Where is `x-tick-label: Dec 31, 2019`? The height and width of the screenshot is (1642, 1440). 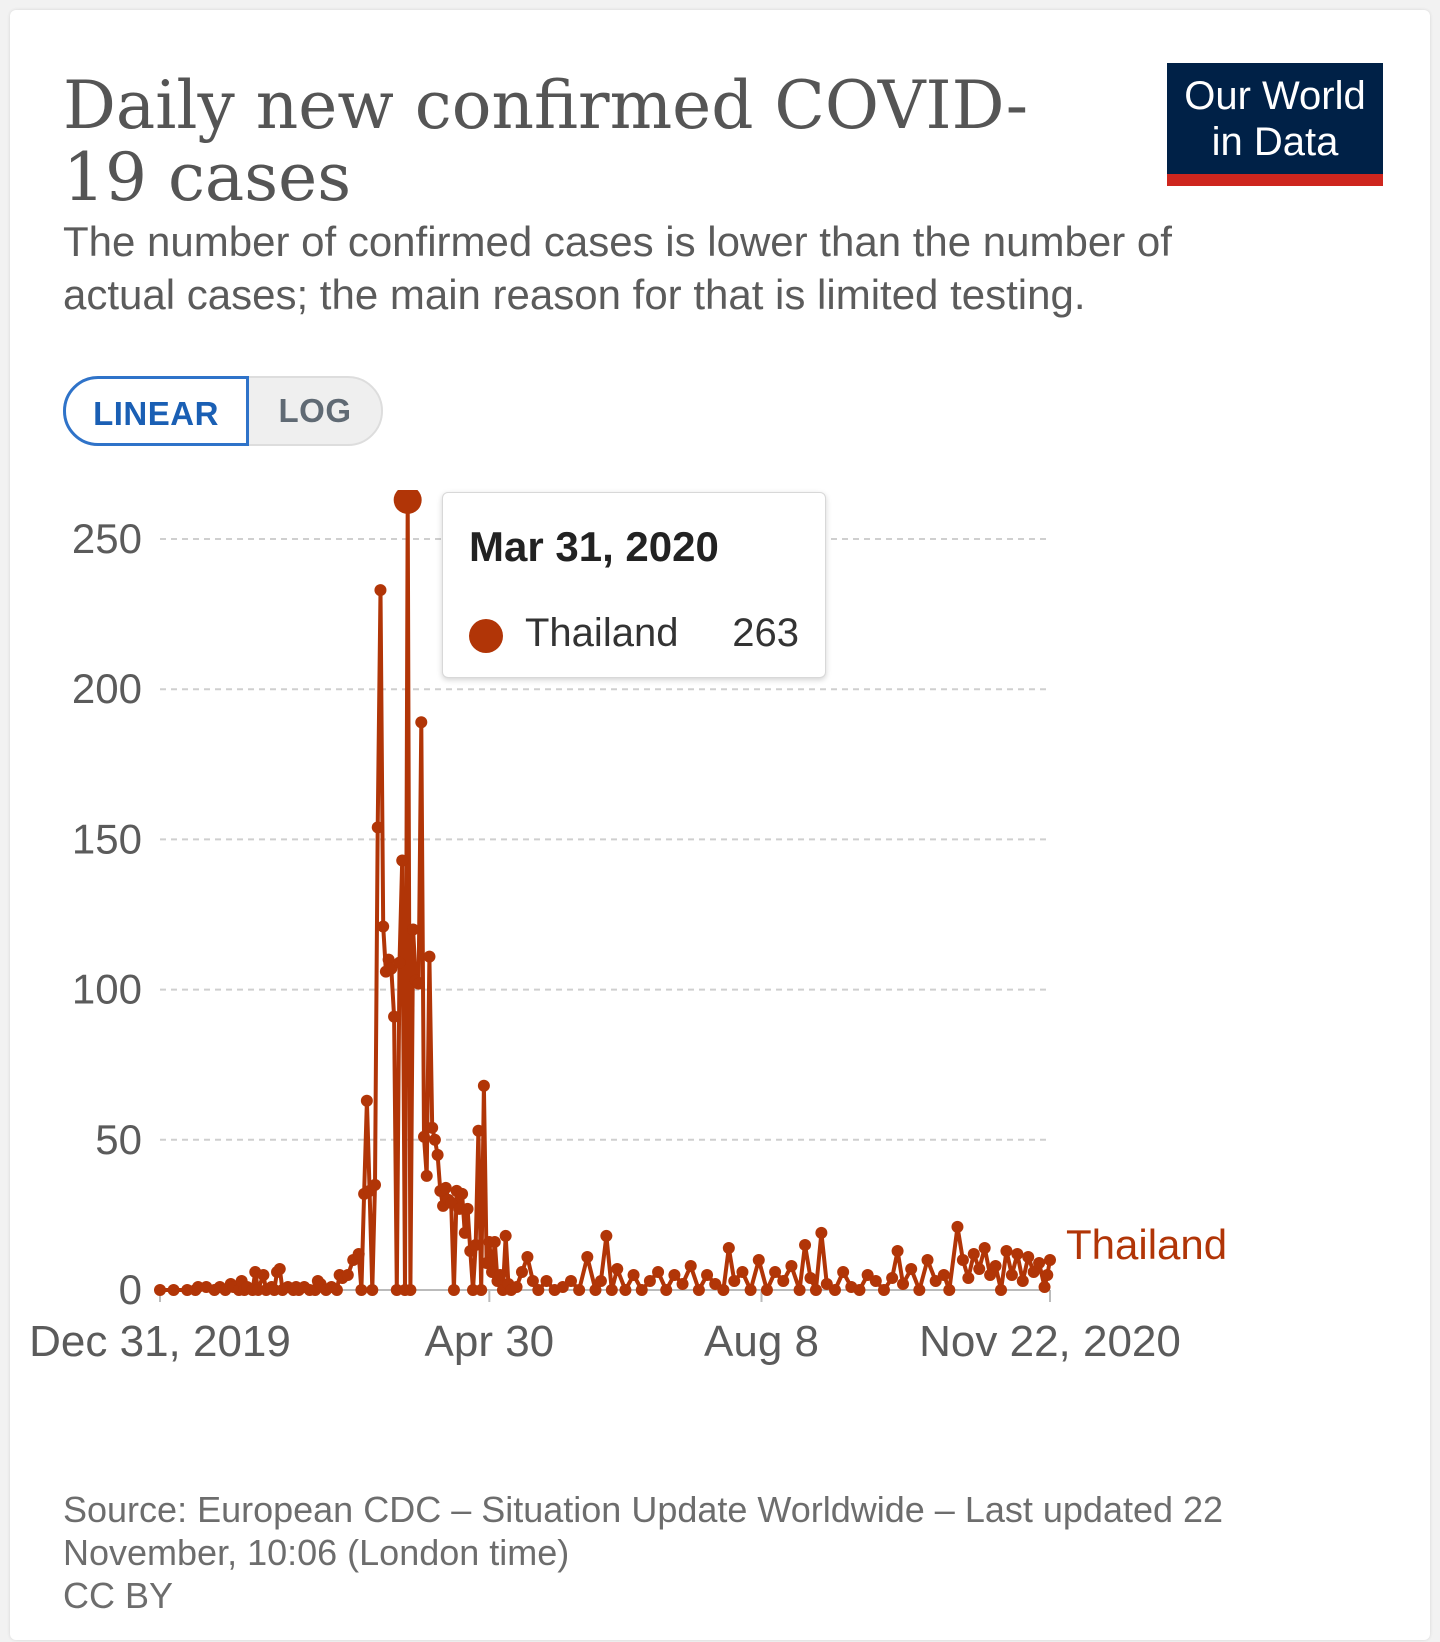
x-tick-label: Dec 31, 2019 is located at coordinates (160, 1341).